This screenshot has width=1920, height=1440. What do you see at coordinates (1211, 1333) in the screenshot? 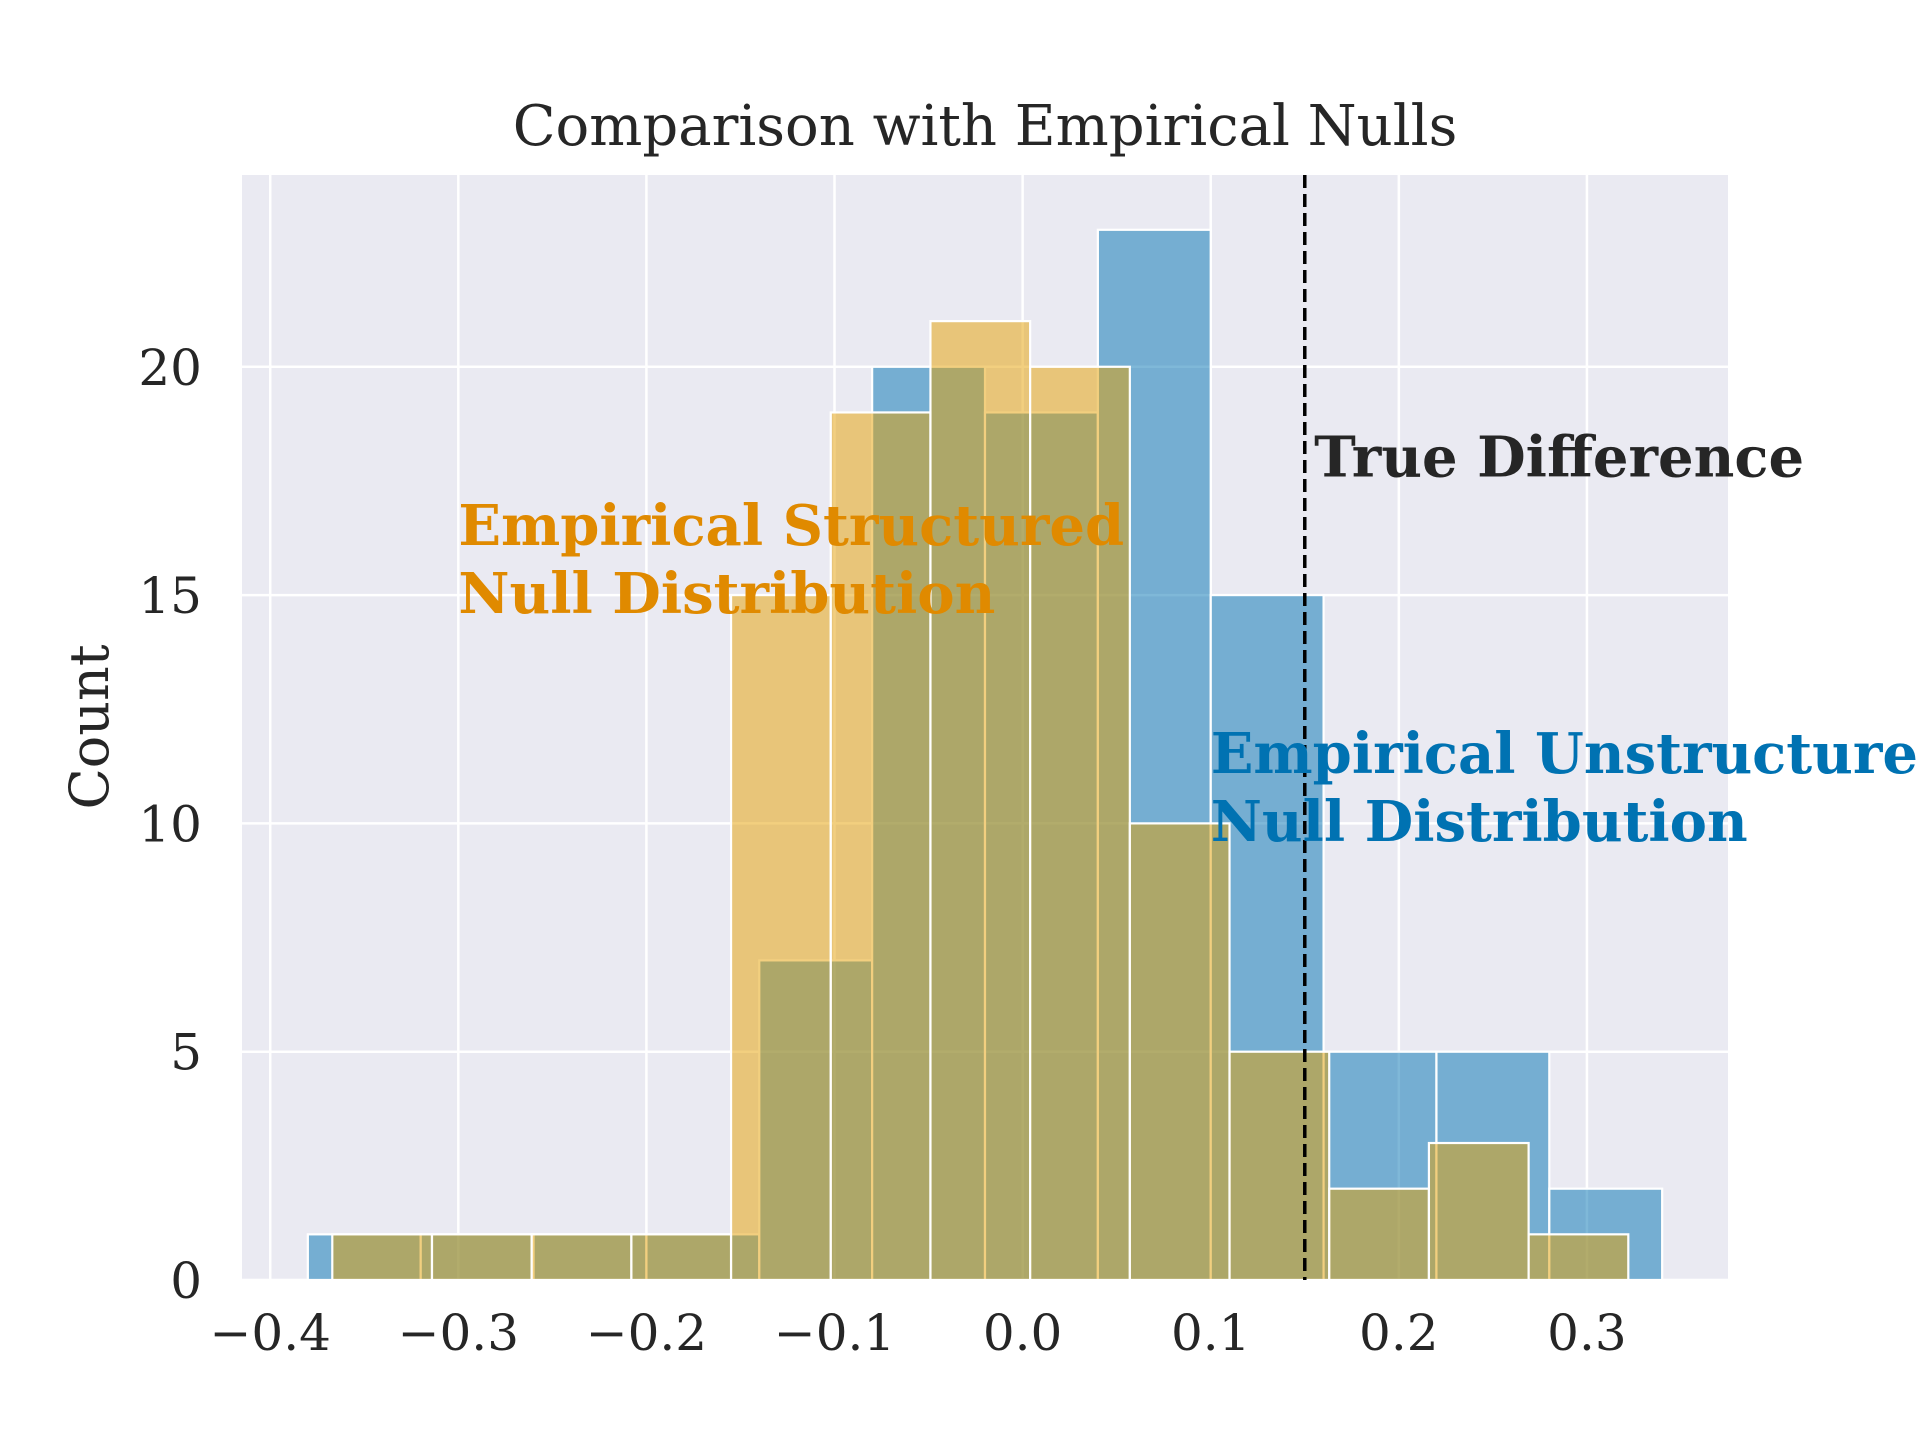
I see `x-tick-label: 0.1` at bounding box center [1211, 1333].